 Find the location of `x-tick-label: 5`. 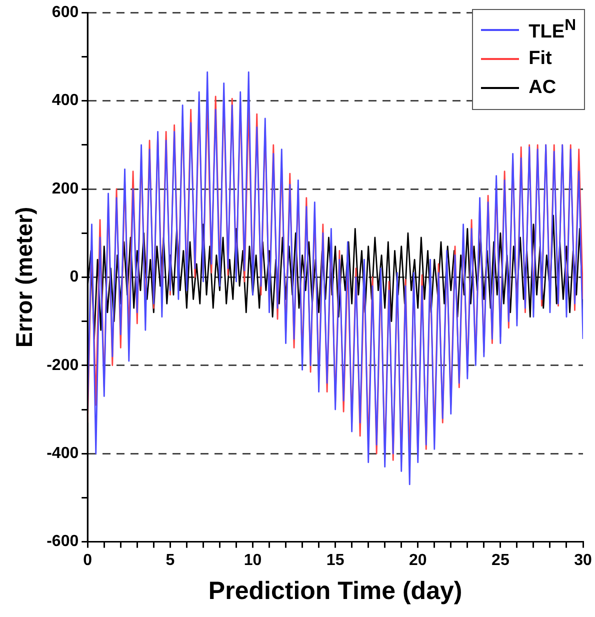

x-tick-label: 5 is located at coordinates (170, 560).